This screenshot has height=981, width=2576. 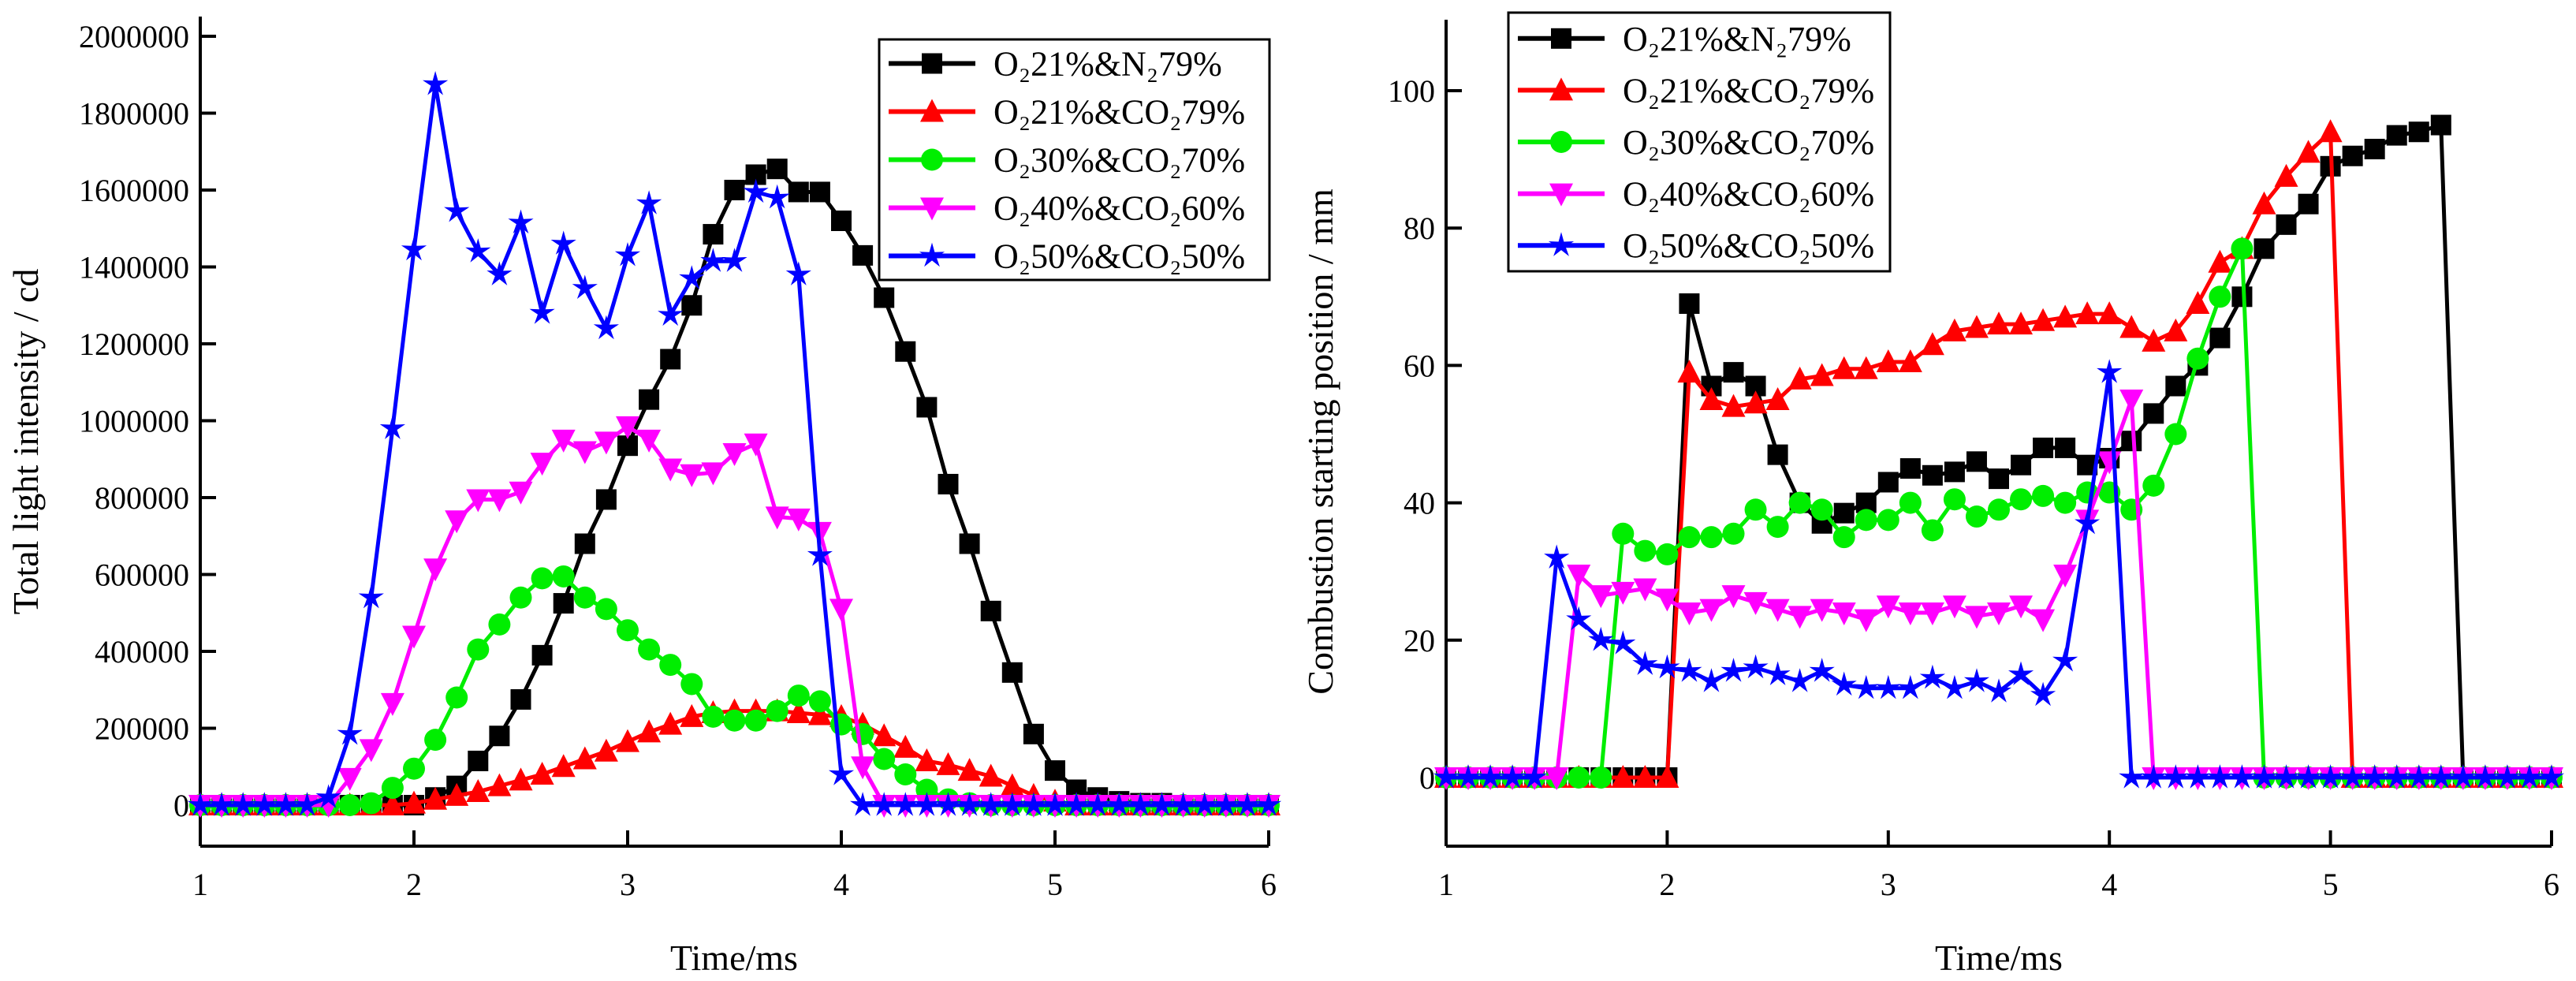 What do you see at coordinates (134, 190) in the screenshot?
I see `y-tick-label: 1600000` at bounding box center [134, 190].